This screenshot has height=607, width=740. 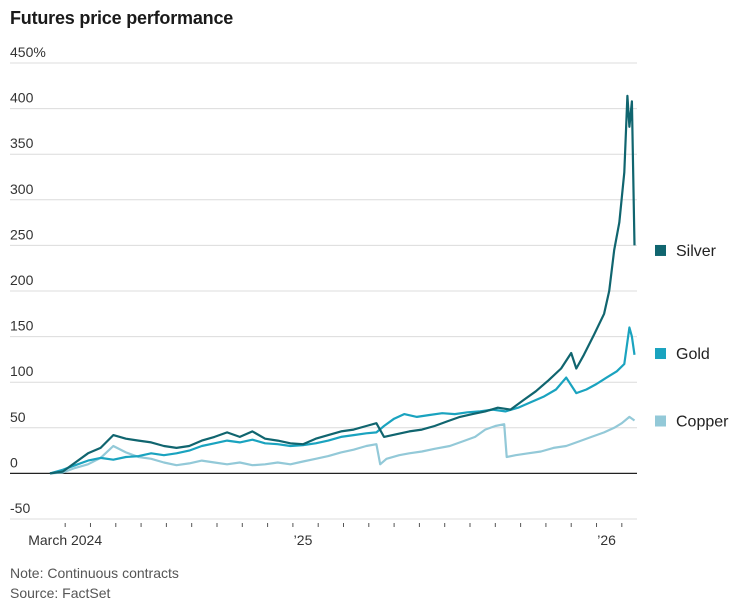 I want to click on y-tick-label: 250, so click(x=22, y=234).